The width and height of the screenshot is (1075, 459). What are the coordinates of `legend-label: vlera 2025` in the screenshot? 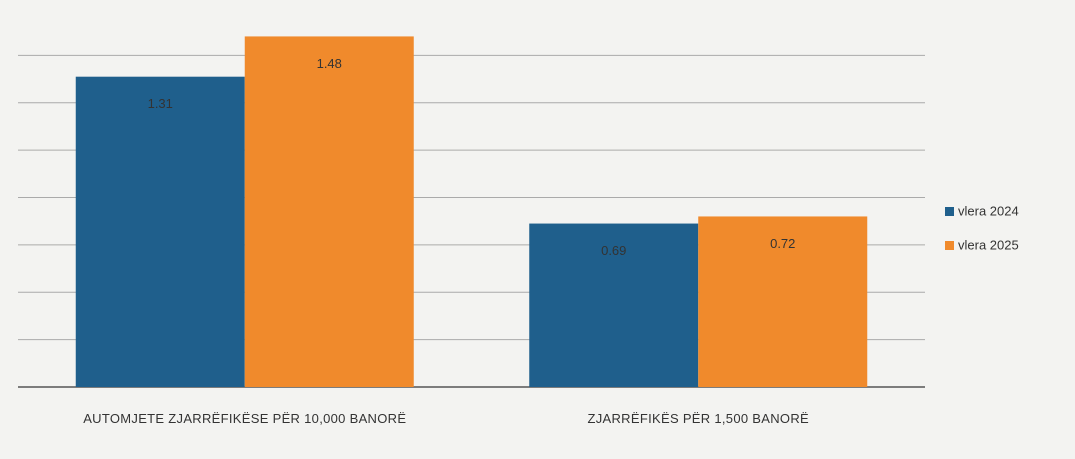 It's located at (988, 244).